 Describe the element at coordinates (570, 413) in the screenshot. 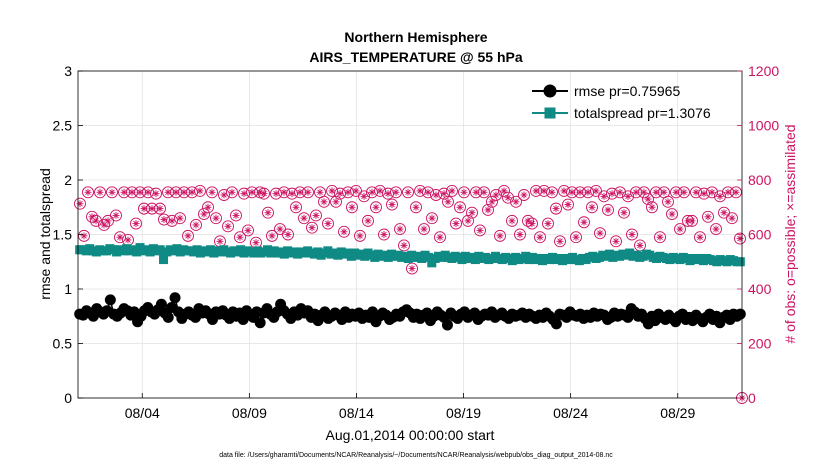

I see `x-tick-label: 08/24` at that location.